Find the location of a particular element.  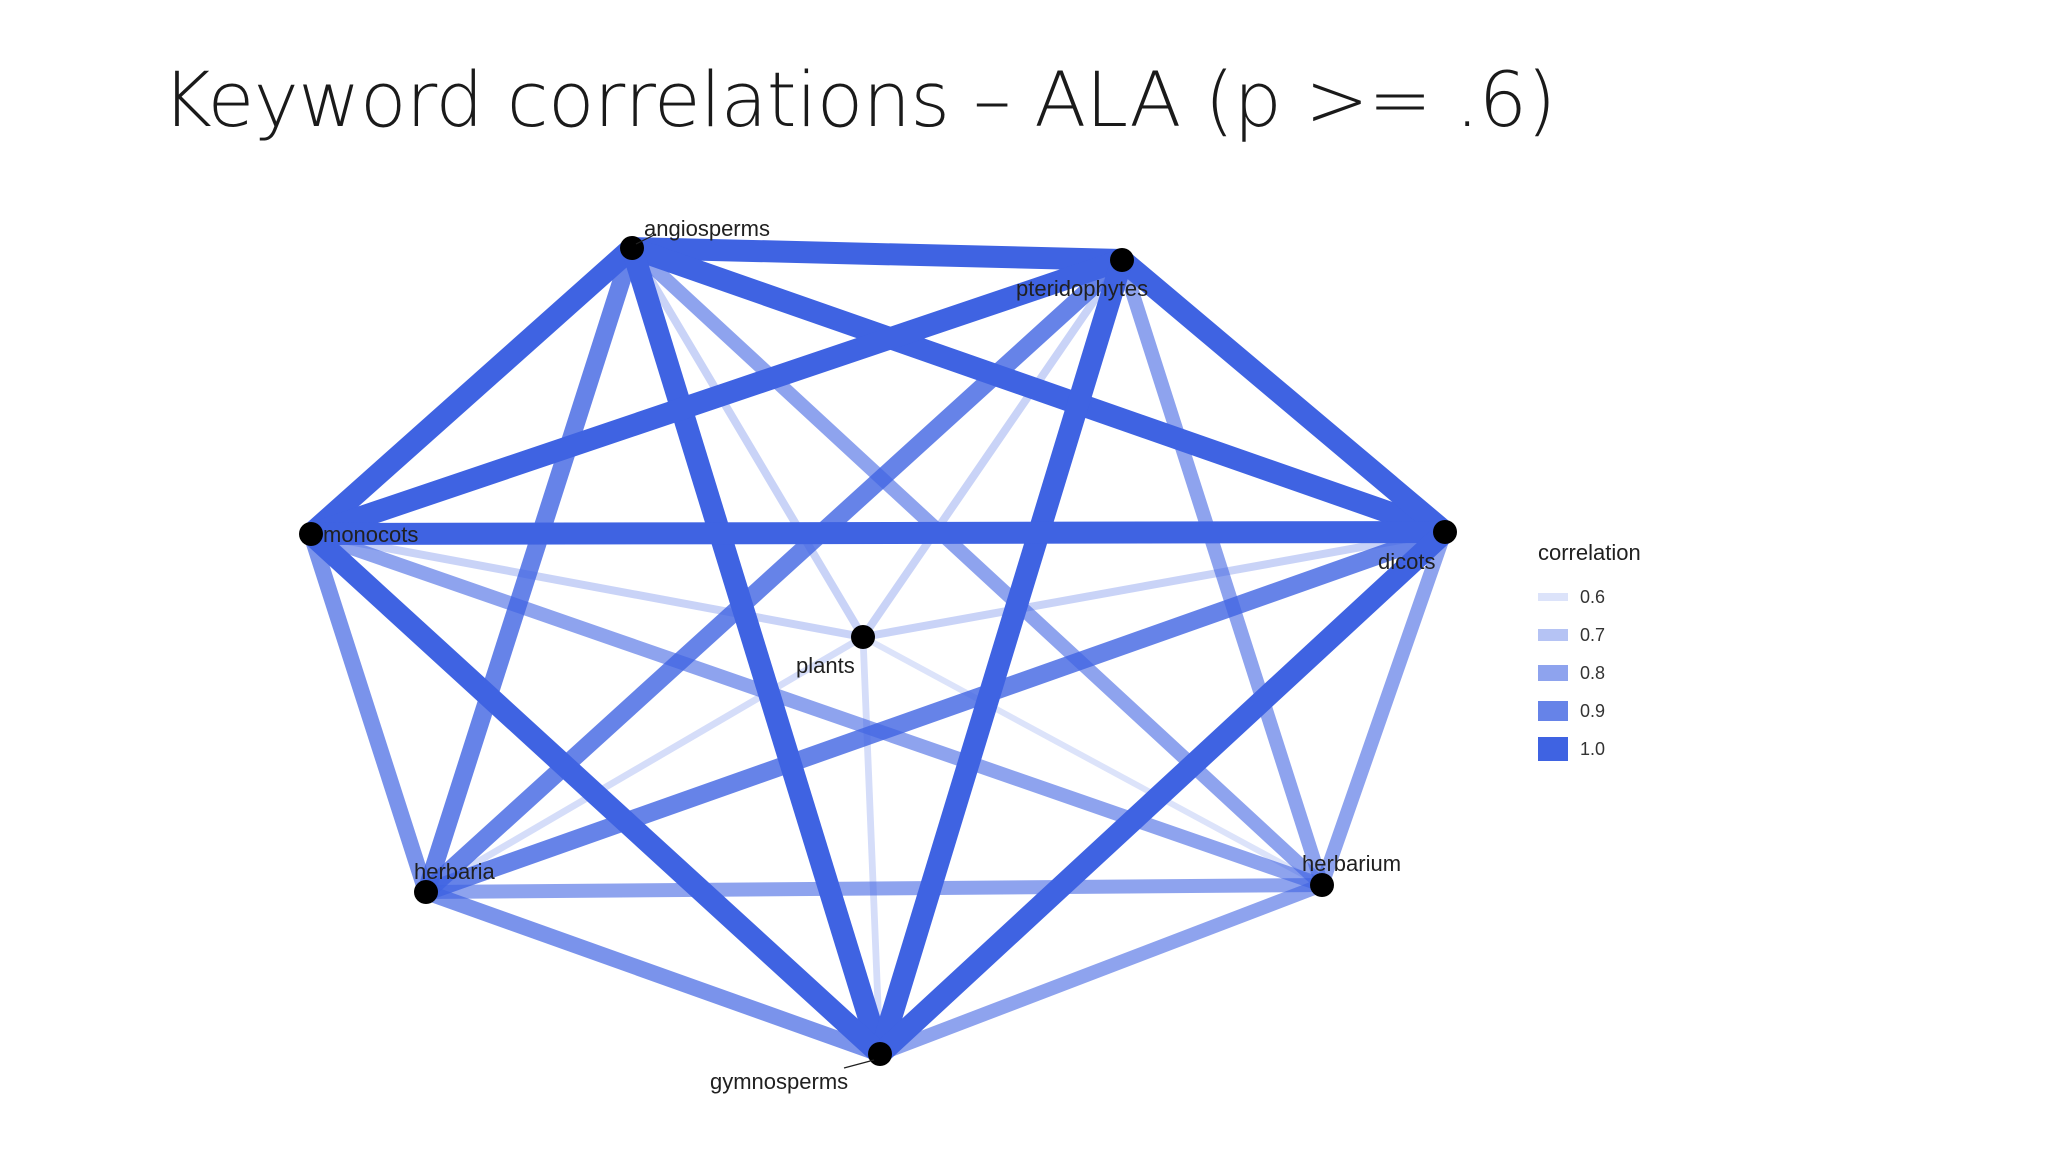

edge-monocots-gymnosperms is located at coordinates (595, 794).